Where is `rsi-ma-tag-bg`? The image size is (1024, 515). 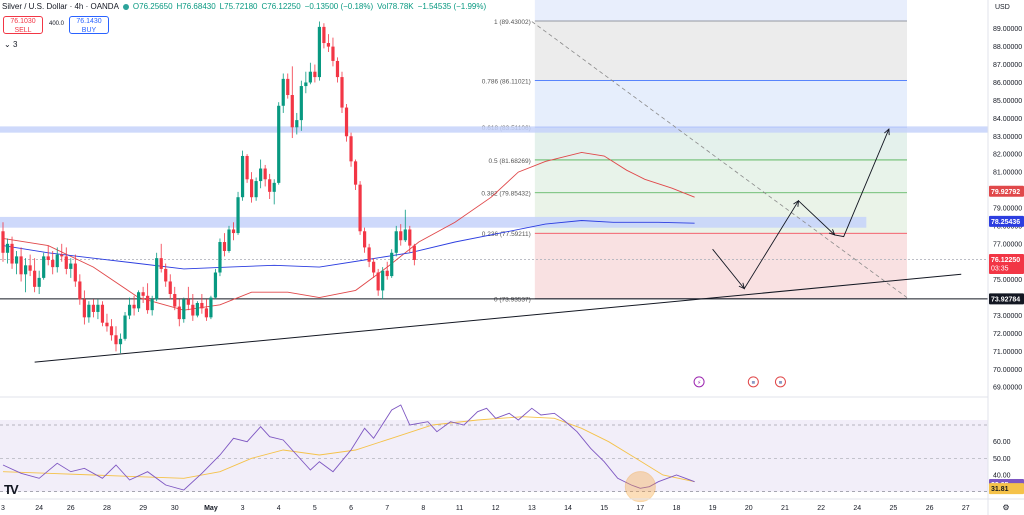
rsi-ma-tag-bg is located at coordinates (1006, 489).